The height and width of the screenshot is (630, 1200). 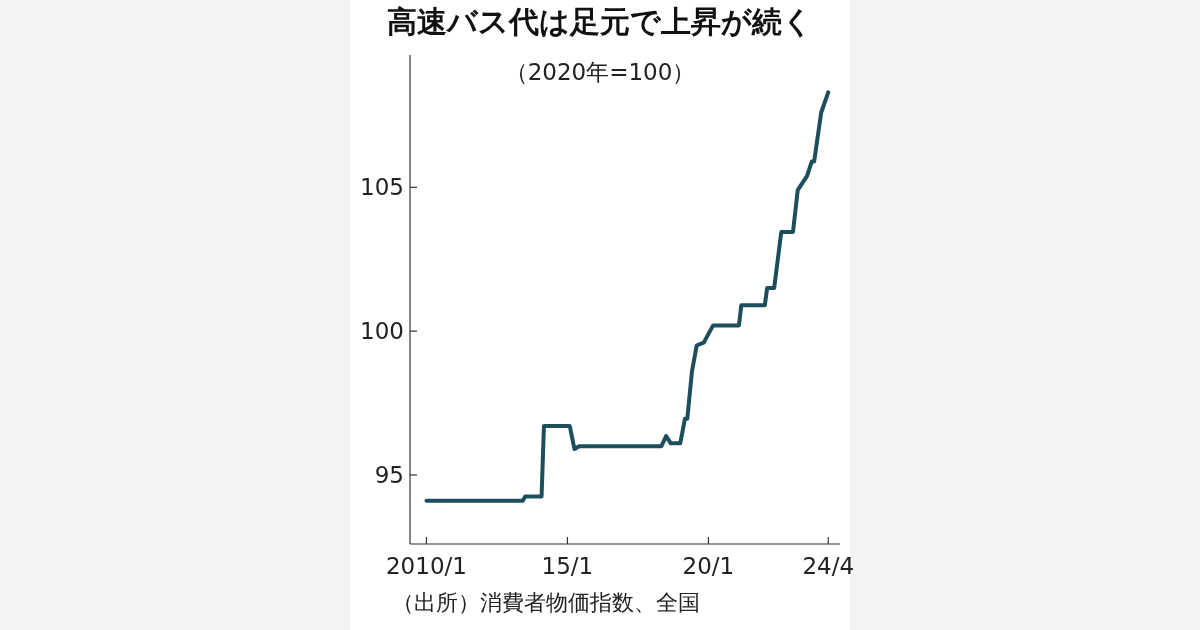 I want to click on y-tick-label: 95, so click(x=389, y=474).